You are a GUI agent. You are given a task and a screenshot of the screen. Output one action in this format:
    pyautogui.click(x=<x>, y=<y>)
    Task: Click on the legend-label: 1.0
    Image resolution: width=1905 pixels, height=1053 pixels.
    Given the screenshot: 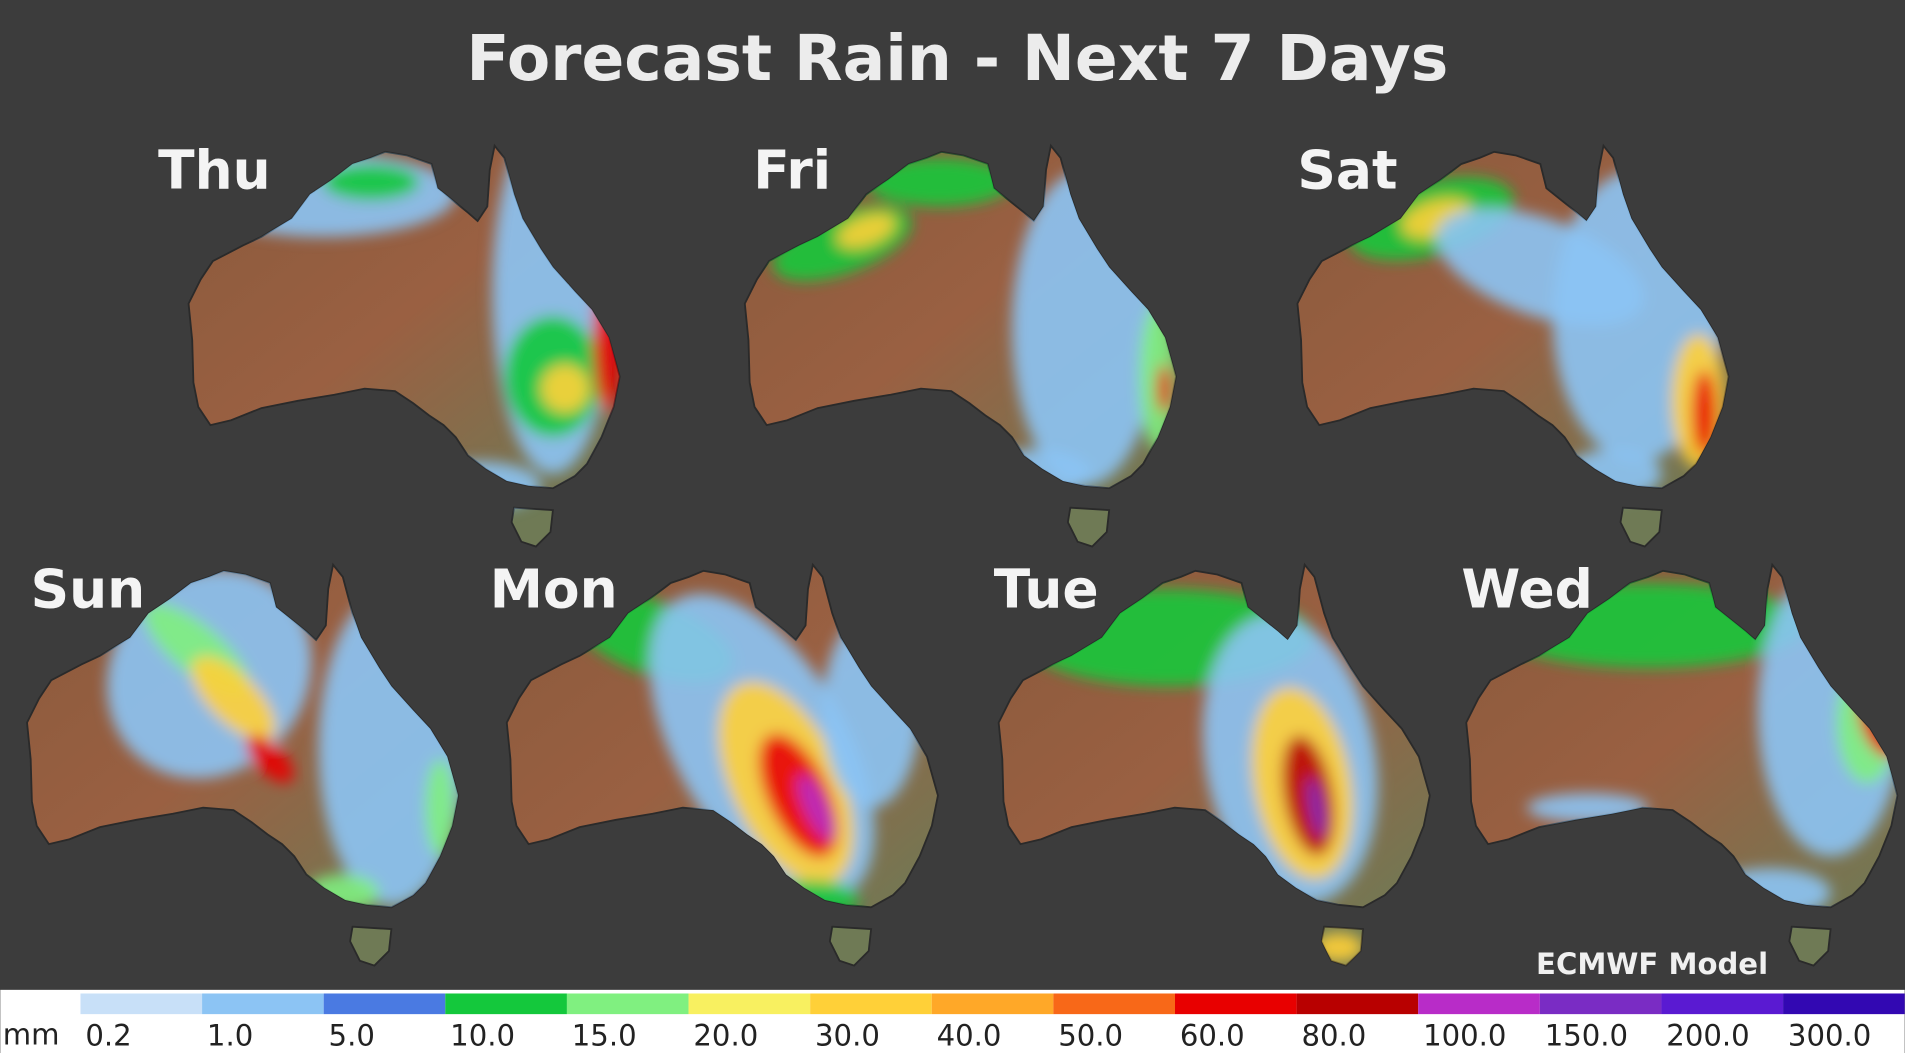 What is the action you would take?
    pyautogui.click(x=230, y=1036)
    